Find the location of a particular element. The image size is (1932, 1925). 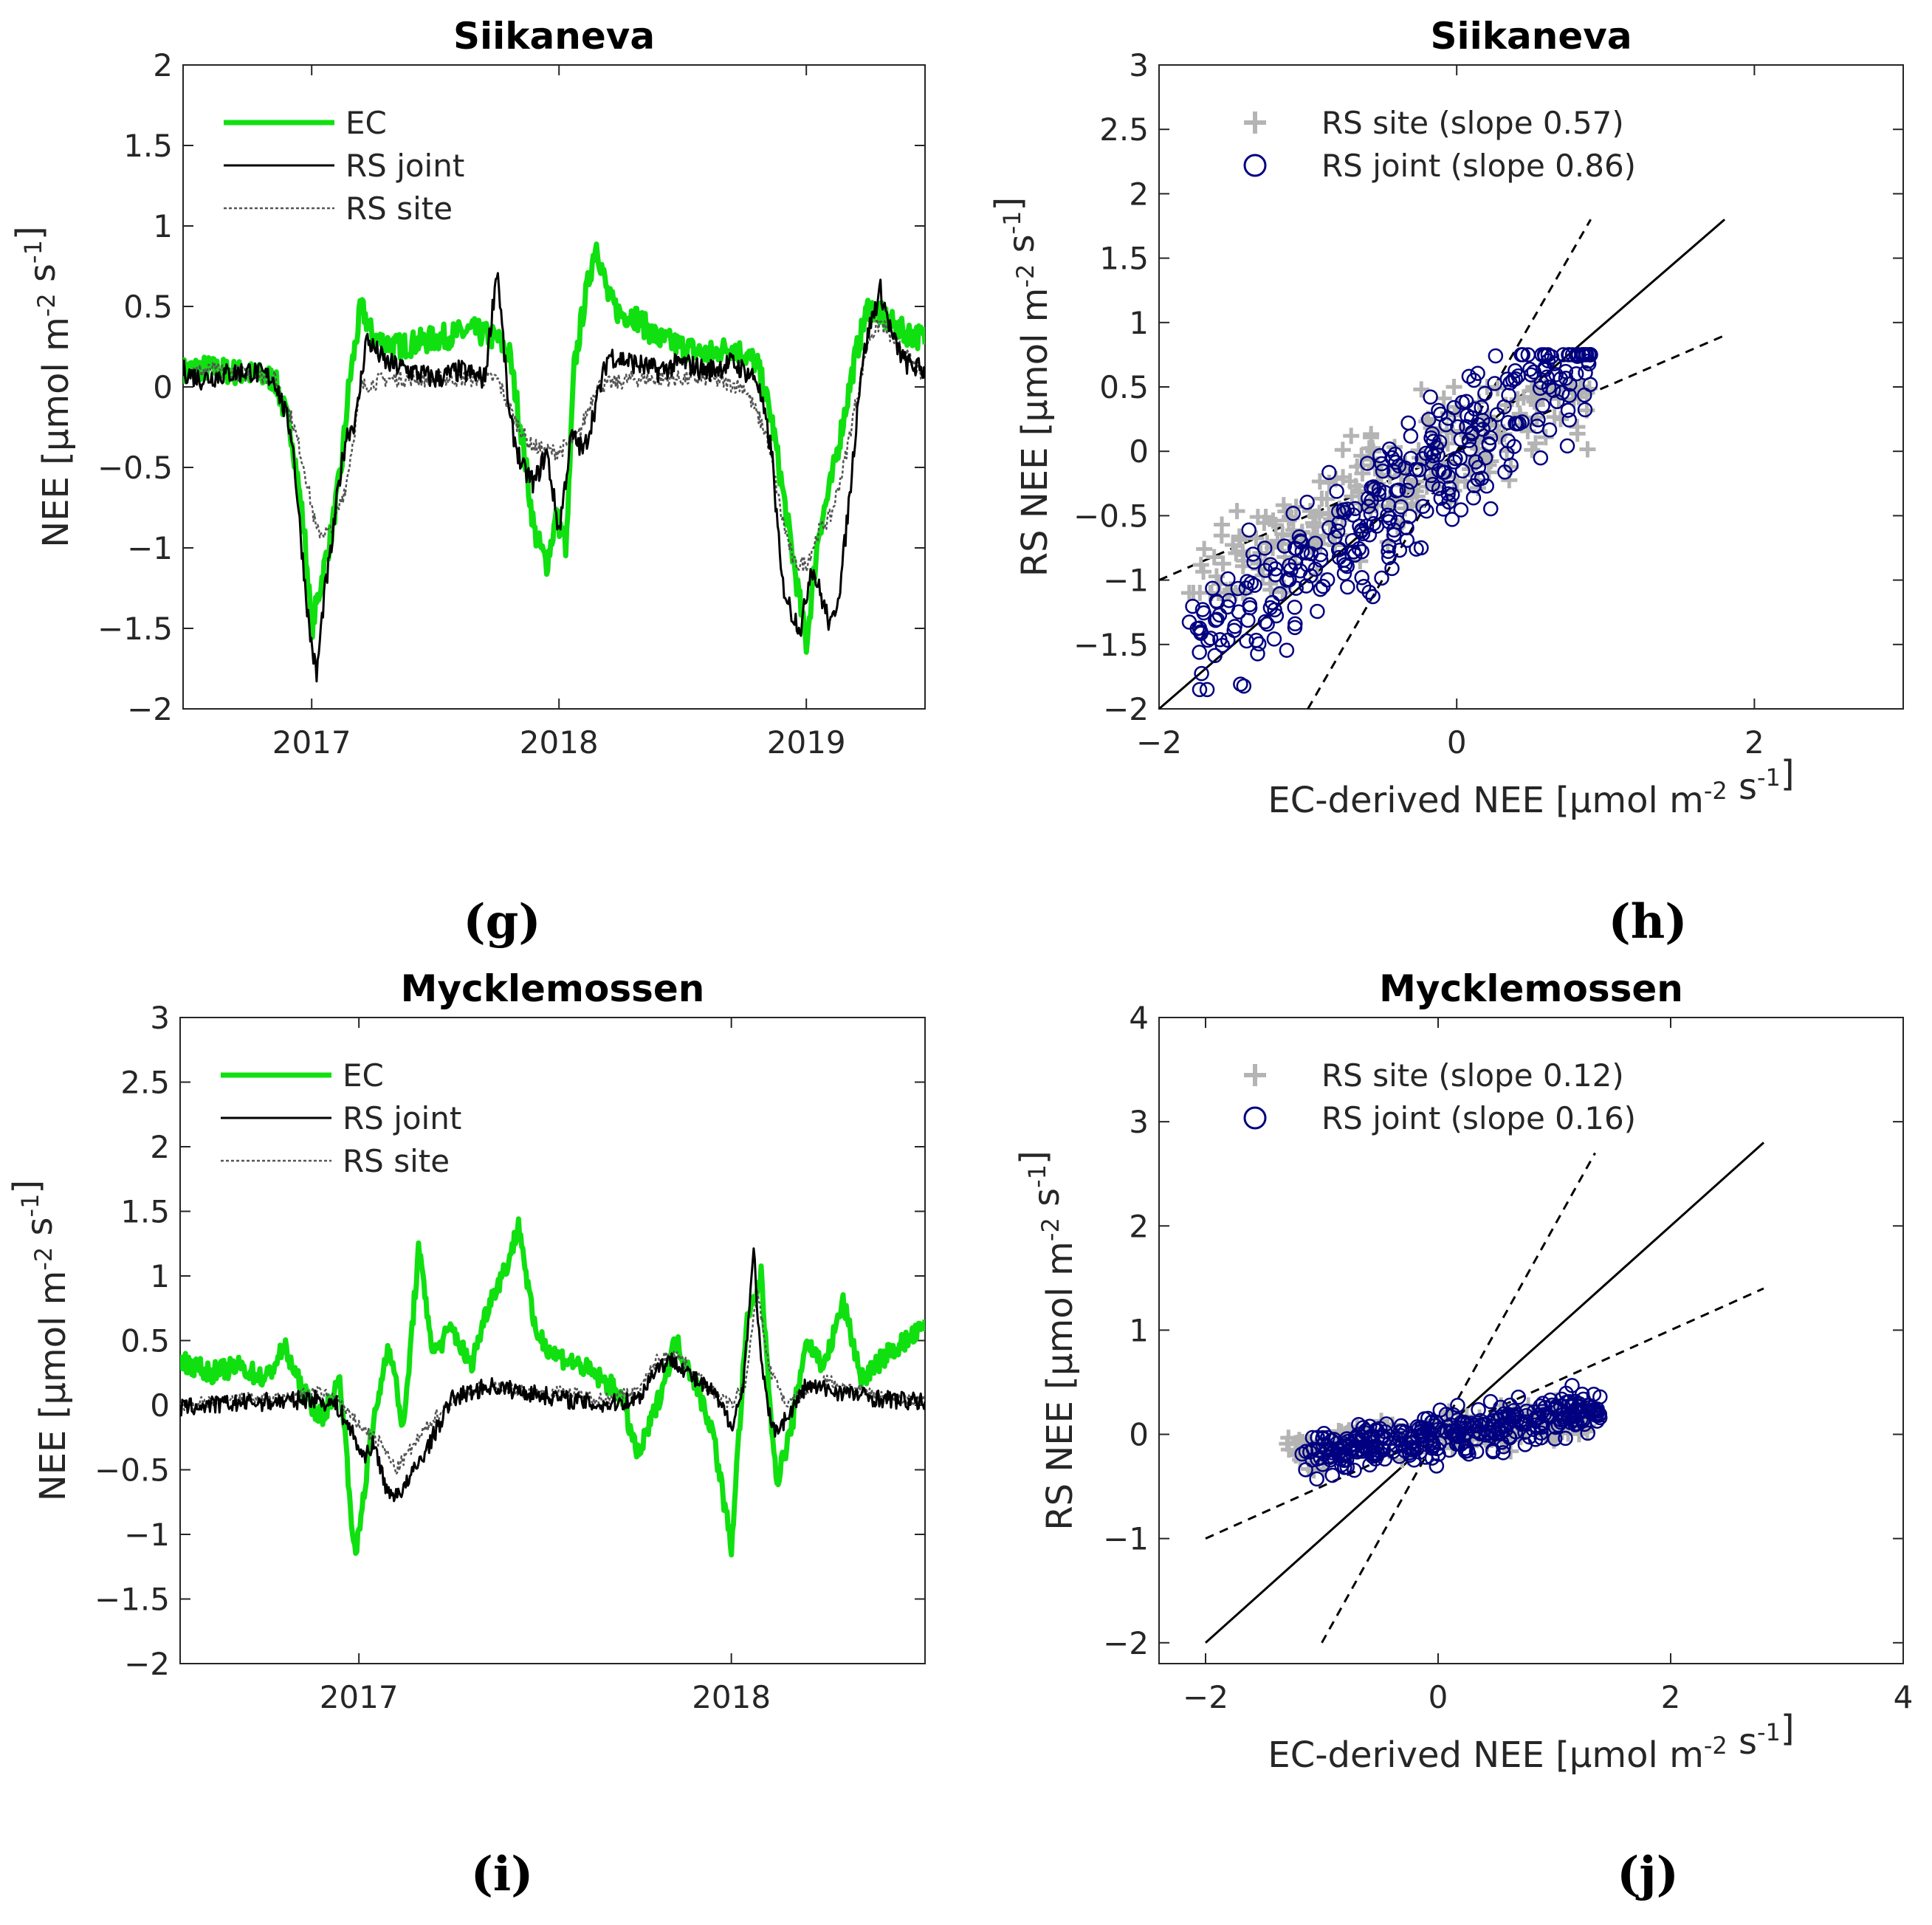

series-line-rs-site is located at coordinates (552, 1381).